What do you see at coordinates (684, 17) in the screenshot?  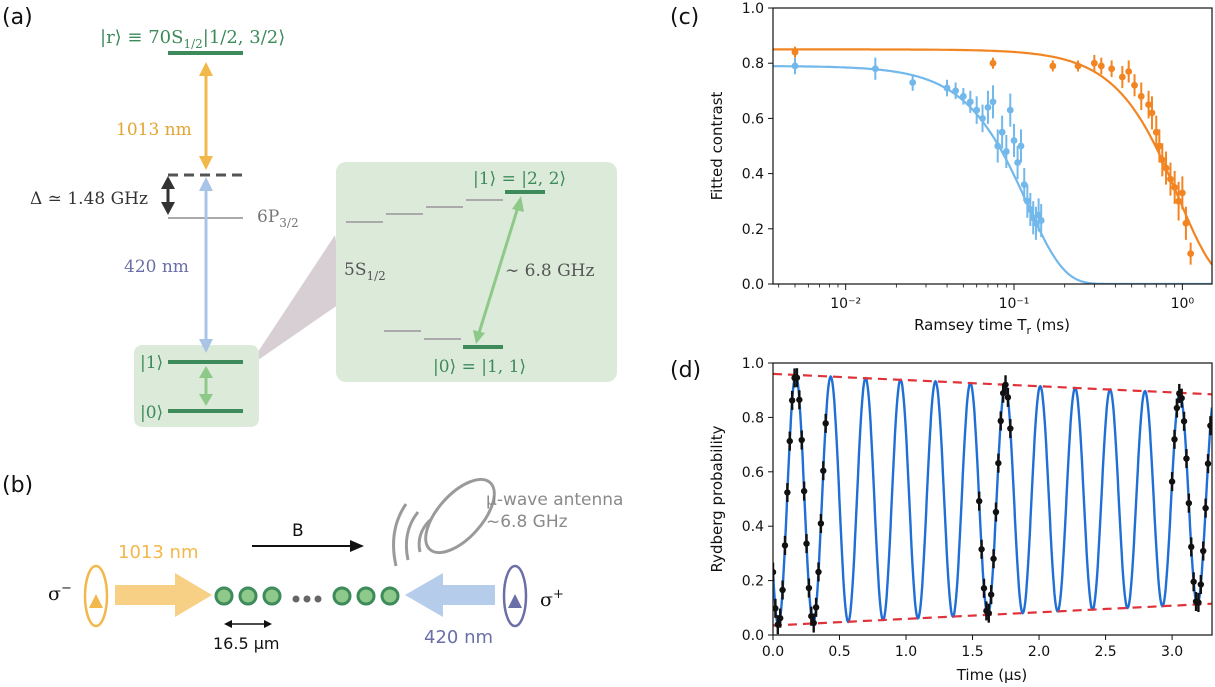 I see `panel-label-c: (c)` at bounding box center [684, 17].